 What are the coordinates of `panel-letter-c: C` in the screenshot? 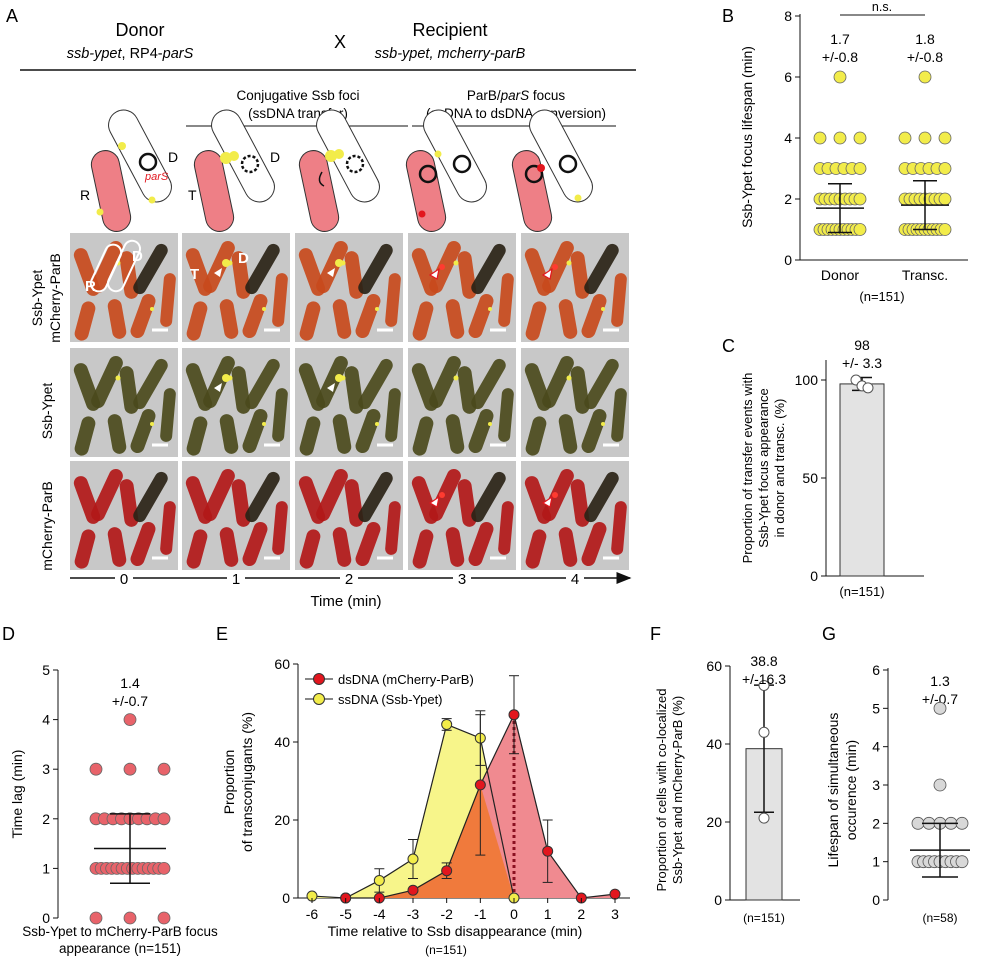 It's located at (728, 346).